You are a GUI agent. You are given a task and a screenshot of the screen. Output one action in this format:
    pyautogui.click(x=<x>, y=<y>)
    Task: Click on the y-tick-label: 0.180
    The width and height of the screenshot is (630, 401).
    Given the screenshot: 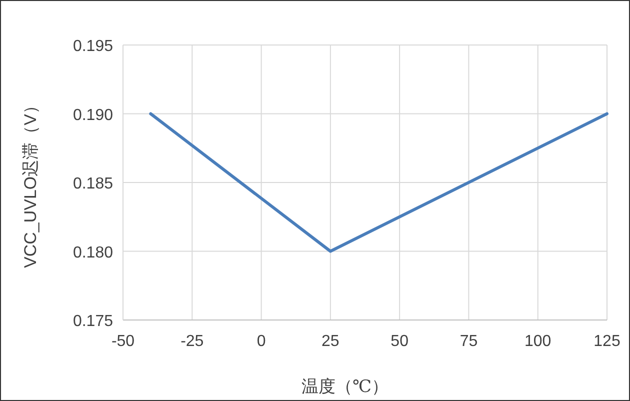 What is the action you would take?
    pyautogui.click(x=93, y=253)
    